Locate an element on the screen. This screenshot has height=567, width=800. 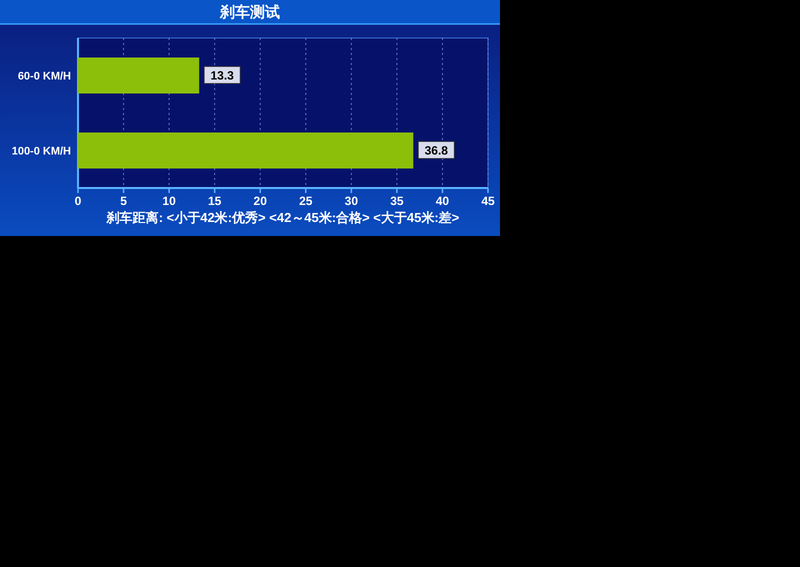
x-tick-label: 35 is located at coordinates (397, 201).